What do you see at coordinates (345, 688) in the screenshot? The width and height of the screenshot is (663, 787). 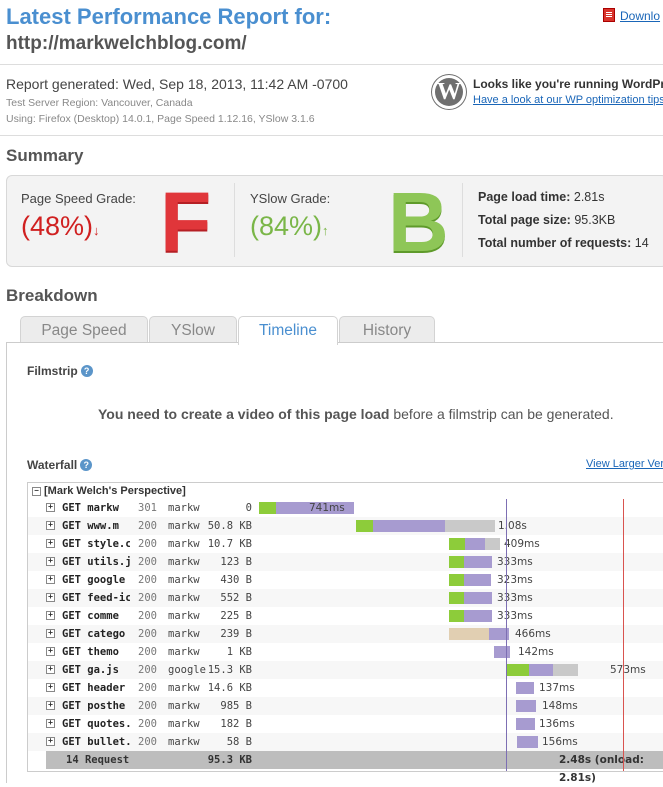 I see `waterfall-row: + GET header 200 markw 14.6 KB 137ms` at bounding box center [345, 688].